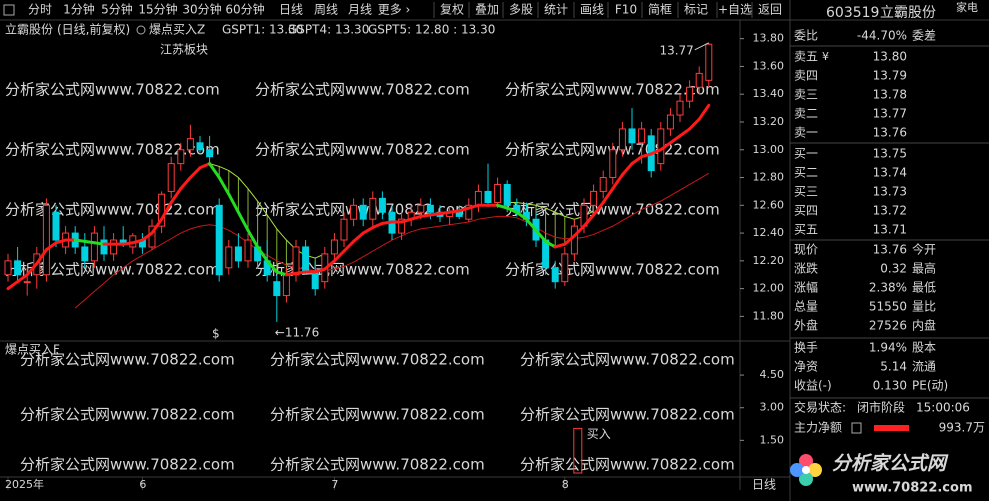 This screenshot has height=501, width=989. Describe the element at coordinates (626, 10) in the screenshot. I see `toolbar-button: F10` at that location.